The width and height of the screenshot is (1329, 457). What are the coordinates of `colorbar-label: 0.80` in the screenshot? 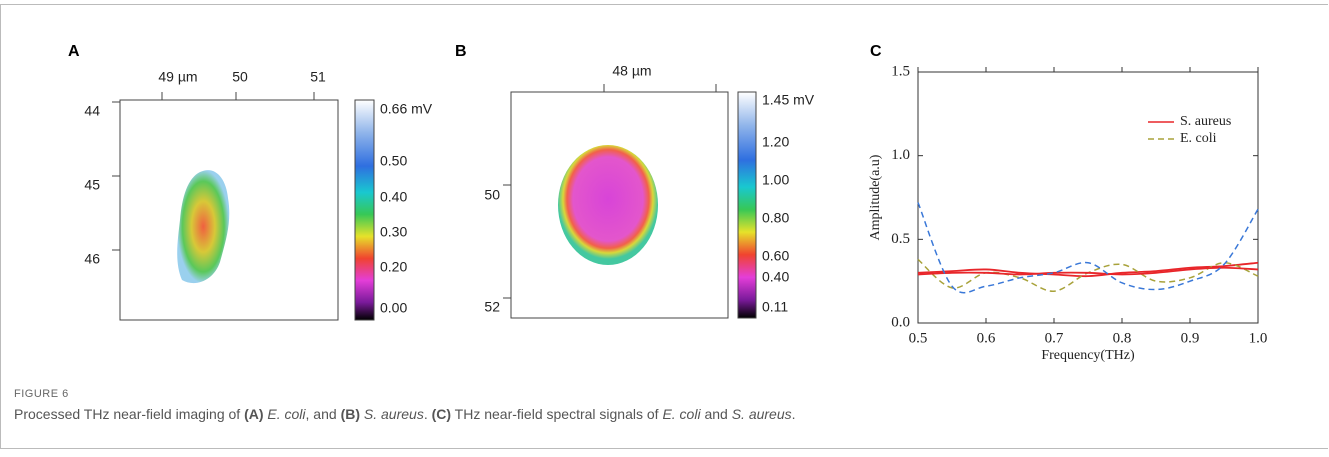 It's located at (775, 218).